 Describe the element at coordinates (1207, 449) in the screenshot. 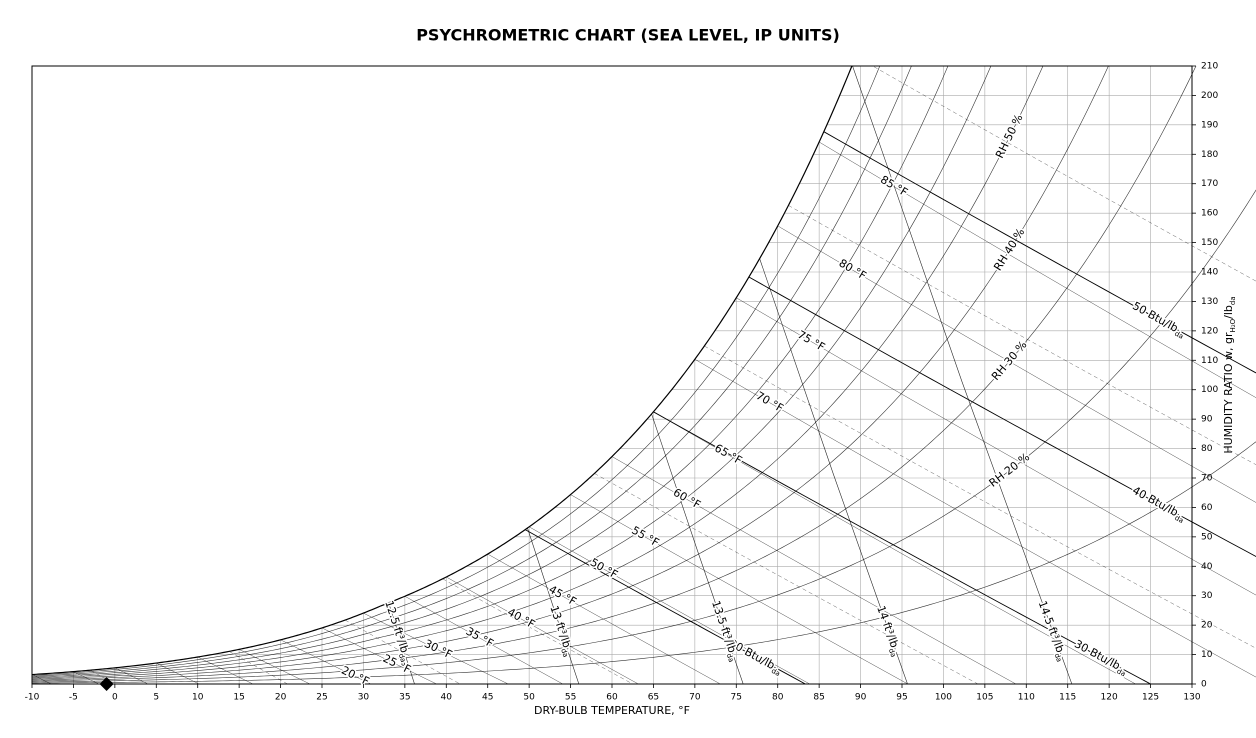

I see `y-tick-label: 80` at that location.